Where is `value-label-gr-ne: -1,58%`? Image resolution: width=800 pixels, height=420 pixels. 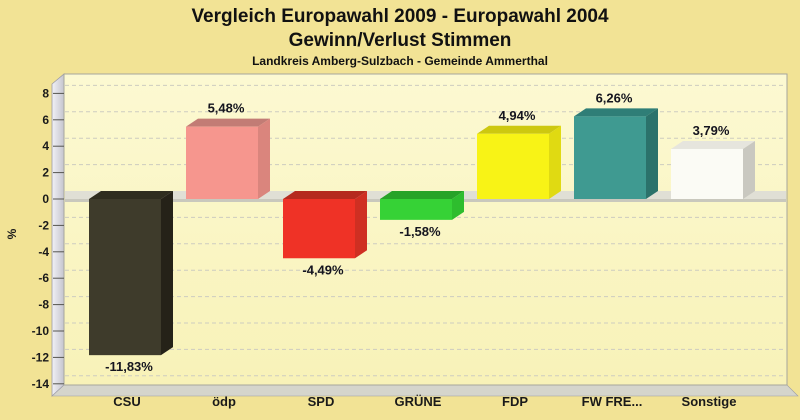 value-label-gr-ne: -1,58% is located at coordinates (420, 231).